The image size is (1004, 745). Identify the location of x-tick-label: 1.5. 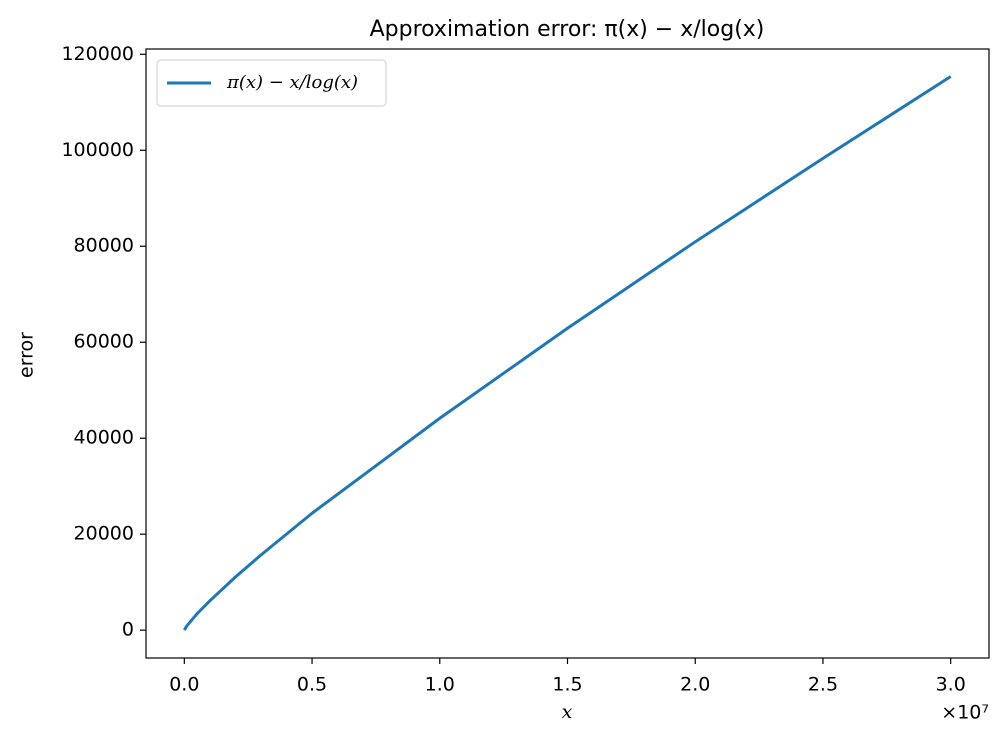
(567, 685).